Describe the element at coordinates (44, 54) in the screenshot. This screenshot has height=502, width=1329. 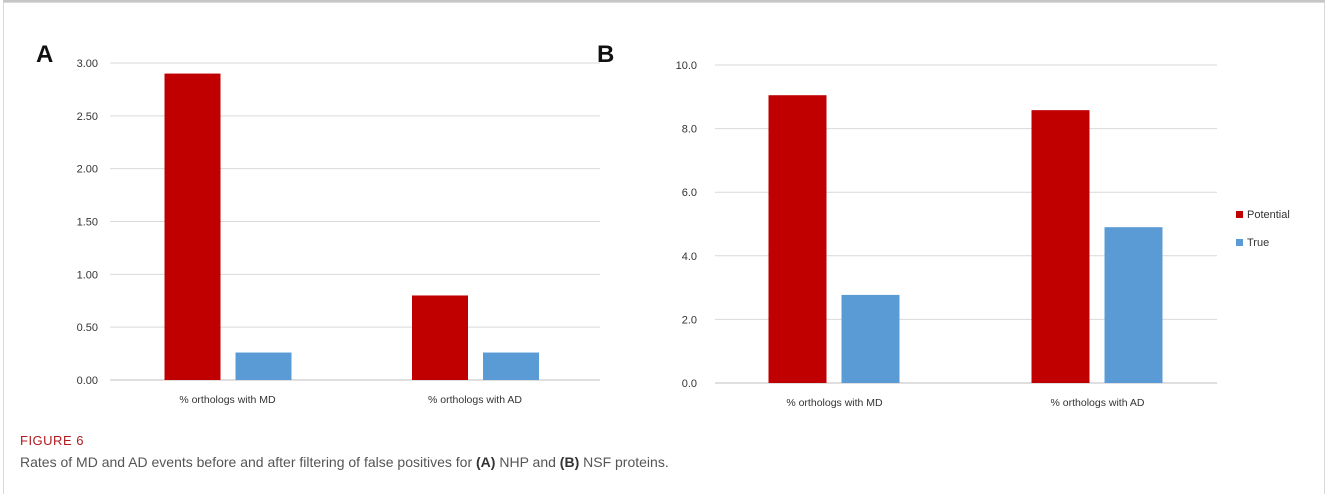
I see `panel-a-letter: A` at that location.